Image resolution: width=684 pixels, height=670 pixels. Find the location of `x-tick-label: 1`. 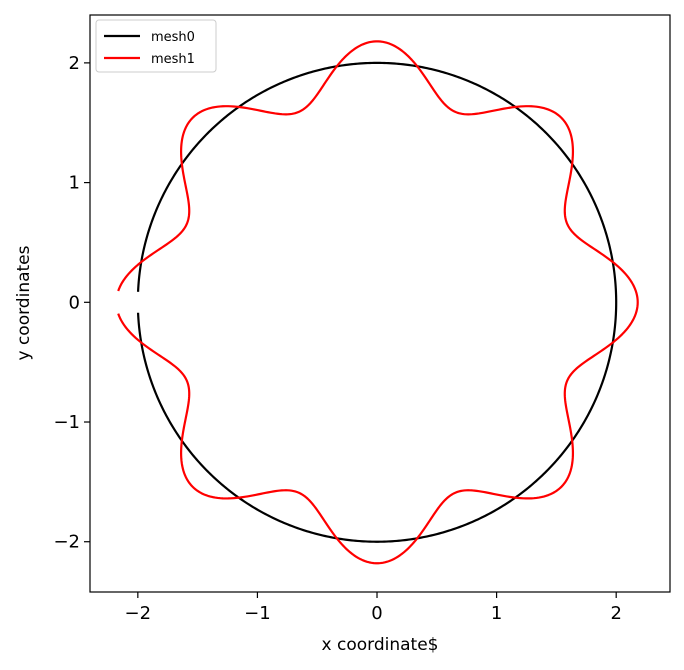

x-tick-label: 1 is located at coordinates (496, 613).